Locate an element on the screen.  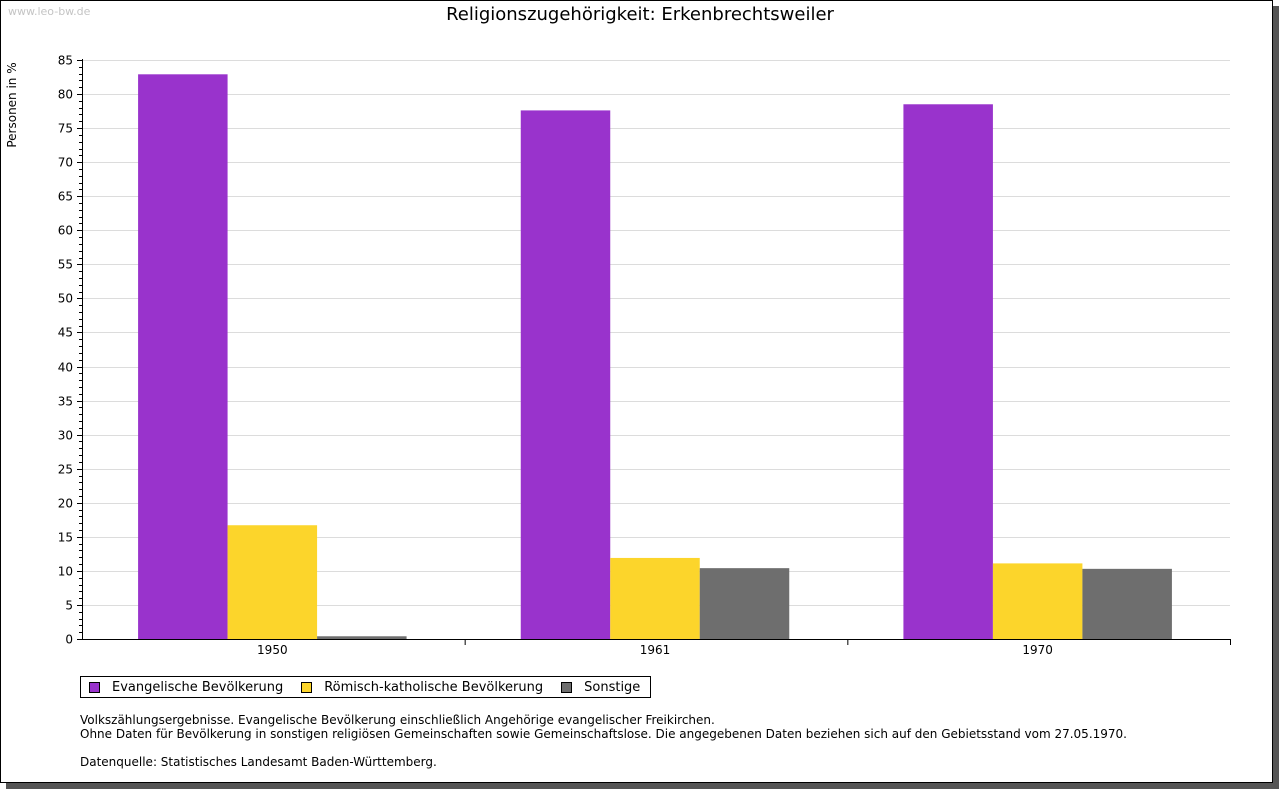
y-tick-label: 65 is located at coordinates (65, 197).